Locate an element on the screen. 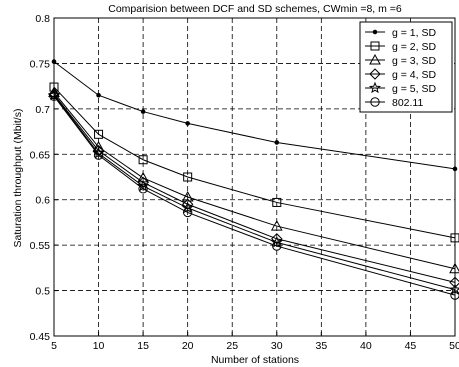 The image size is (459, 367). y-tick-label: 0.45 is located at coordinates (40, 337).